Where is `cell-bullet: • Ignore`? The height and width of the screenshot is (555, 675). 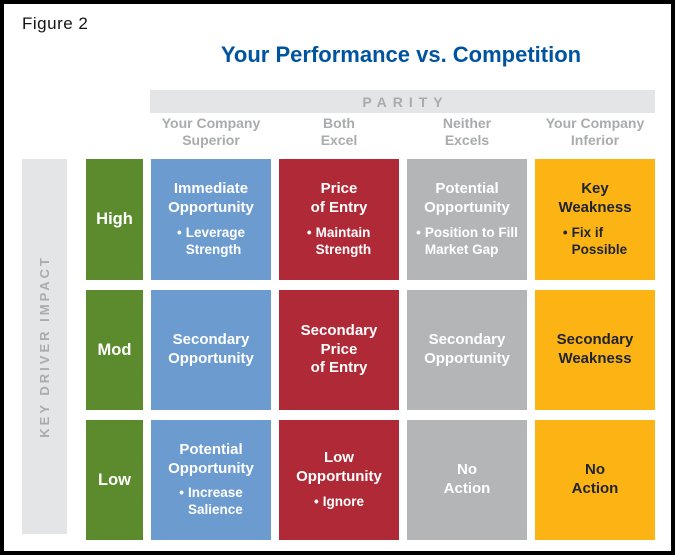
cell-bullet: • Ignore is located at coordinates (339, 502).